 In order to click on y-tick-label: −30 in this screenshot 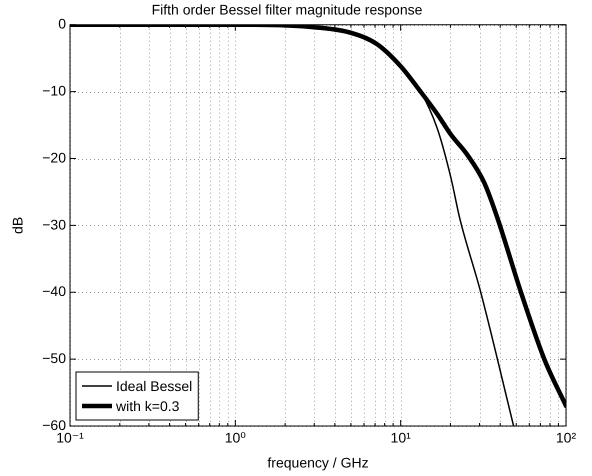, I will do `click(54, 224)`.